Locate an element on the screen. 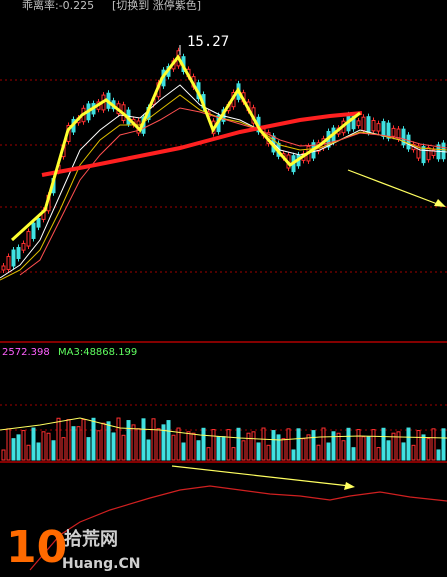 The height and width of the screenshot is (577, 447). volume-ma: MA3:48868.199 is located at coordinates (97, 352).